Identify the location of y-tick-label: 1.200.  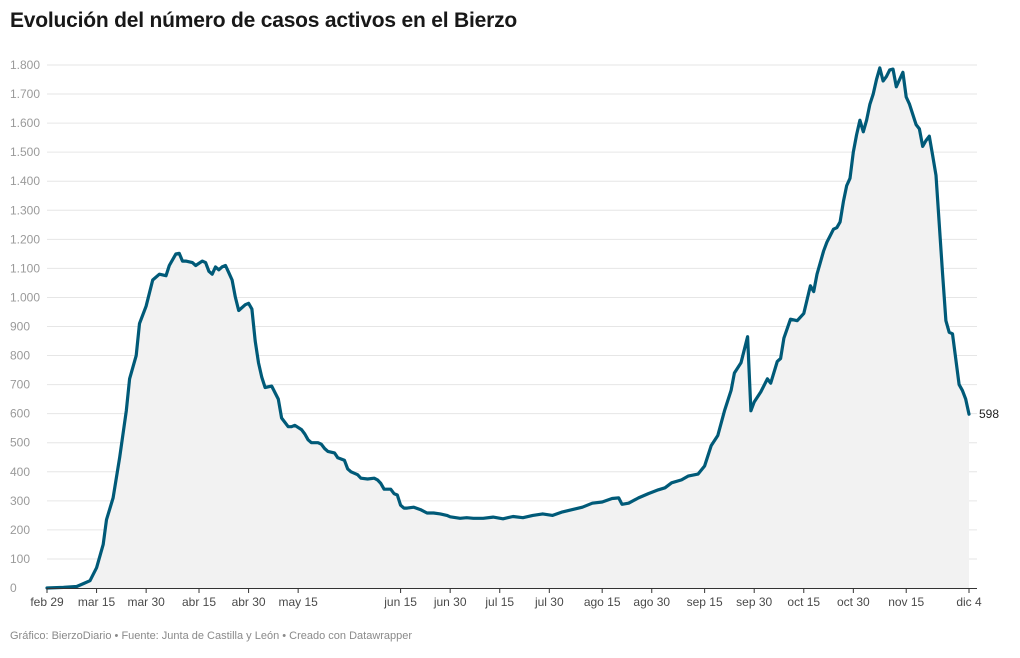
(25, 239).